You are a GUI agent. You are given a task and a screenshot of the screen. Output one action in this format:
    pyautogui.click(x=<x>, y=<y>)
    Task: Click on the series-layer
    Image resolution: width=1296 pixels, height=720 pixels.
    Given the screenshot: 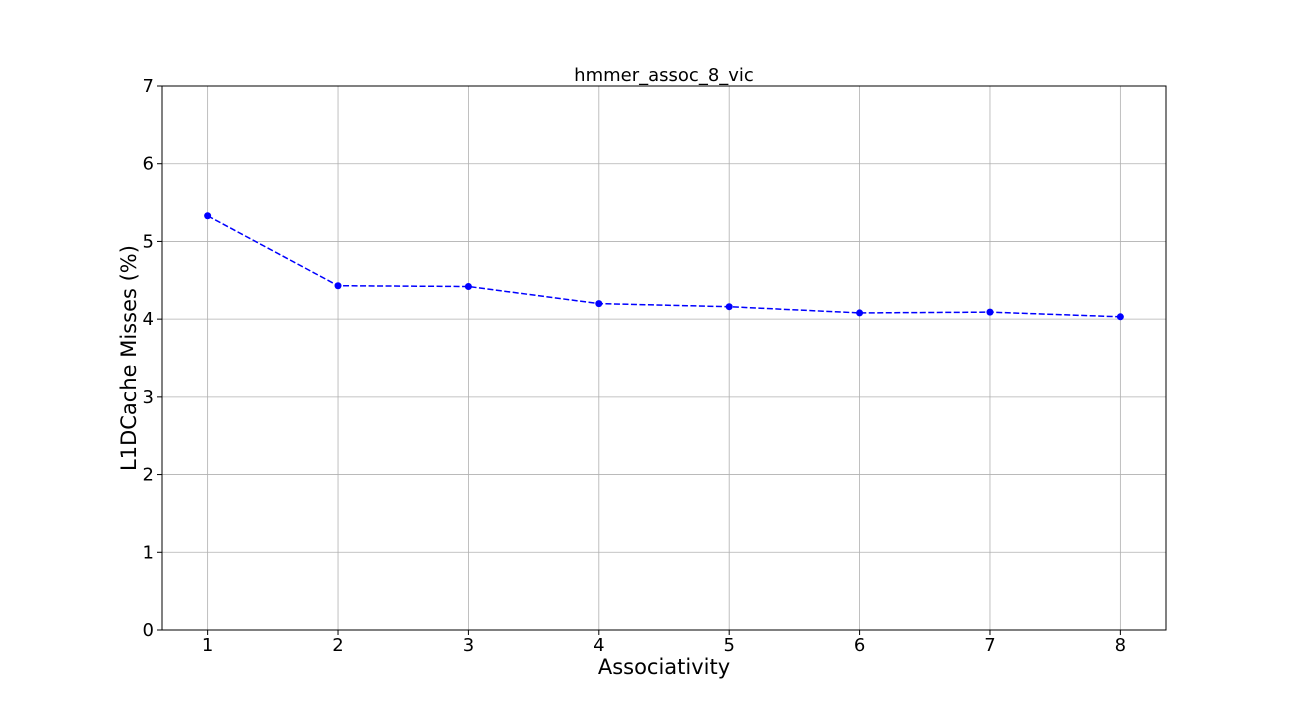 What is the action you would take?
    pyautogui.click(x=664, y=266)
    